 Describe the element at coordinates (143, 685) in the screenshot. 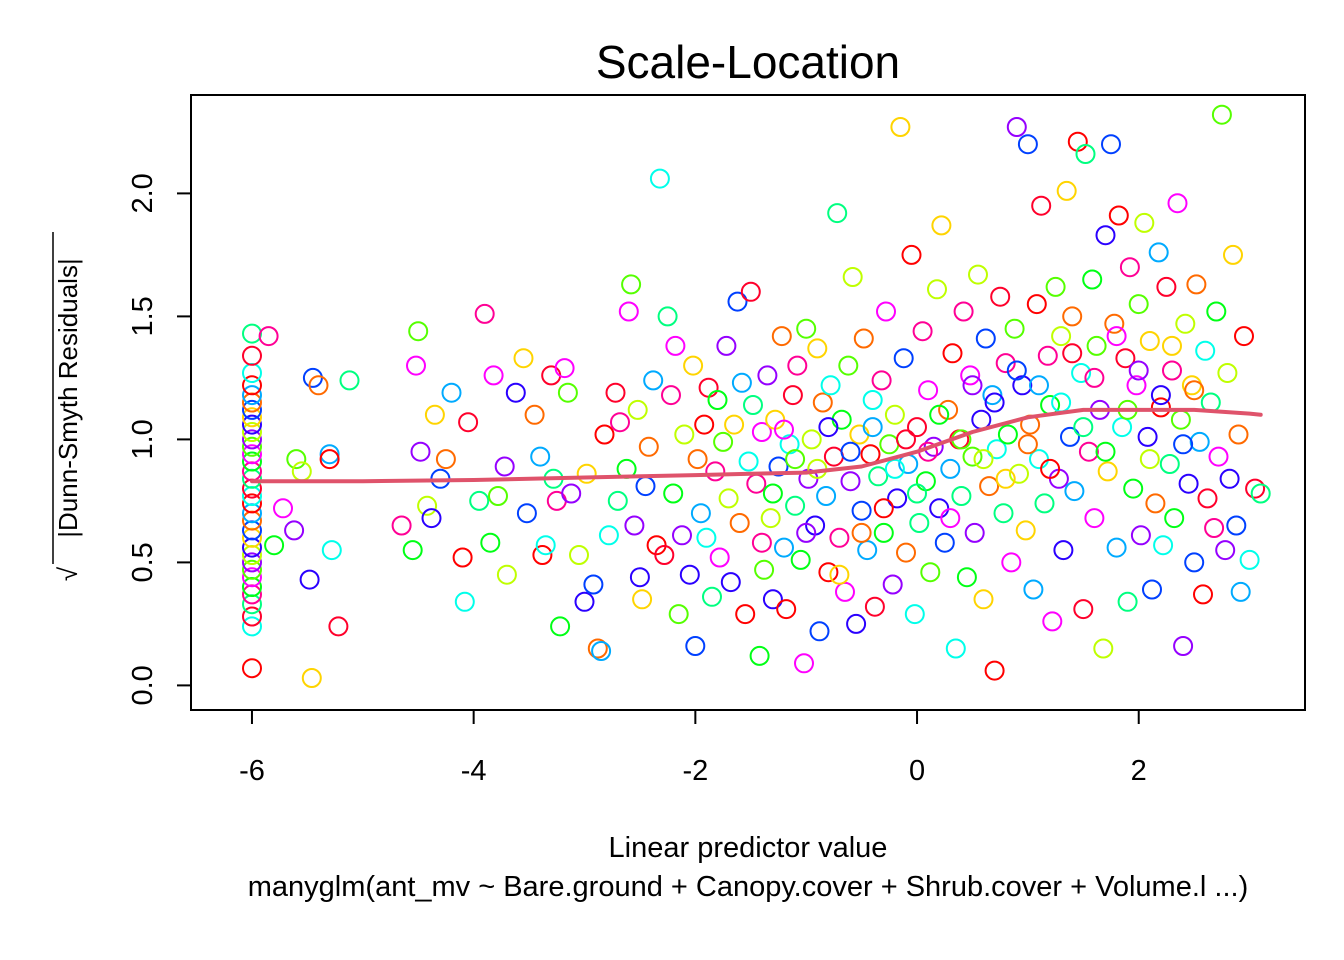

I see `y-tick-label: 0.0` at that location.